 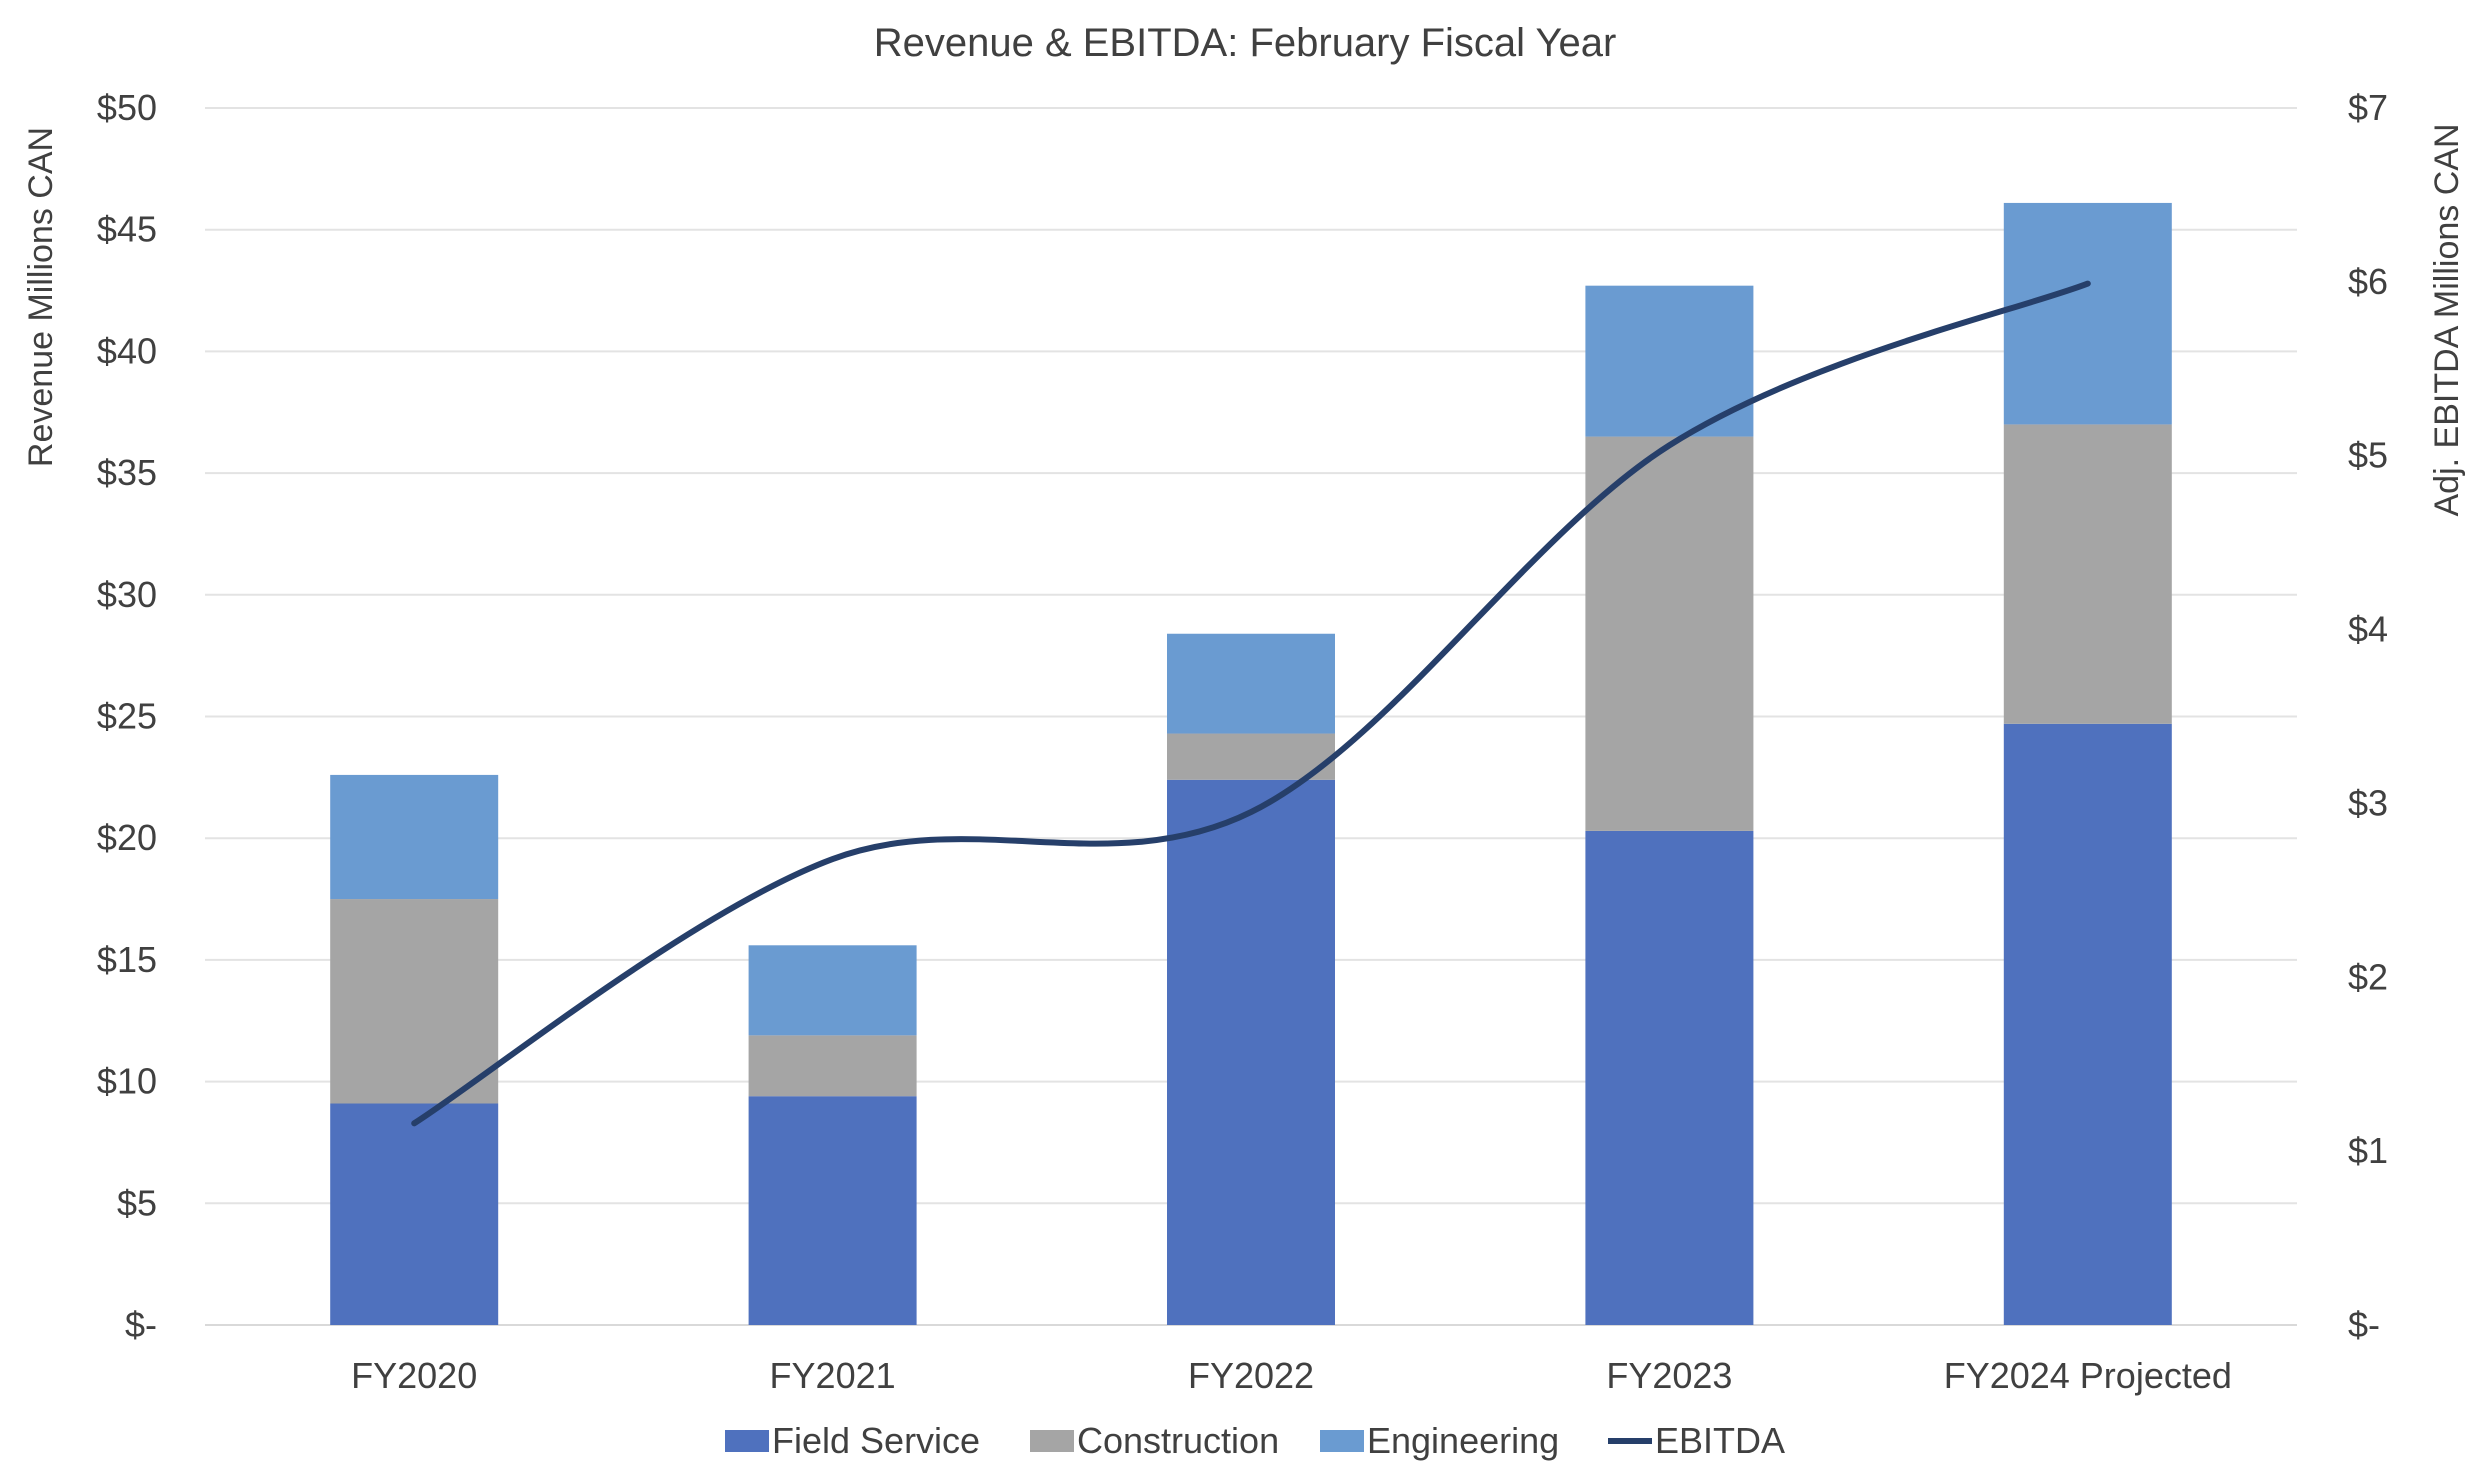 What do you see at coordinates (127, 594) in the screenshot?
I see `y-tick-label: $30` at bounding box center [127, 594].